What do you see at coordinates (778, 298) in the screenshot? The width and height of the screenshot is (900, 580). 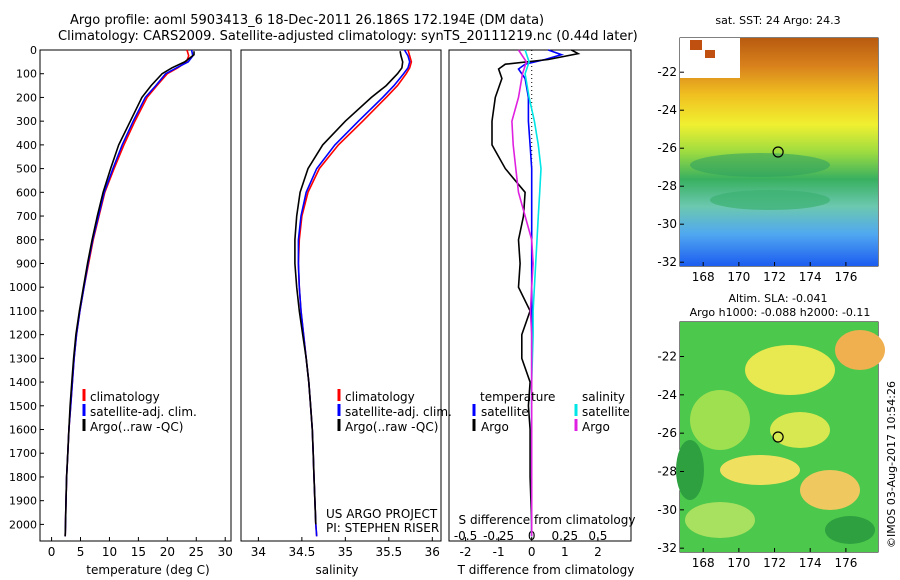 I see `sla-map-title: Altim. SLA: -0.041` at bounding box center [778, 298].